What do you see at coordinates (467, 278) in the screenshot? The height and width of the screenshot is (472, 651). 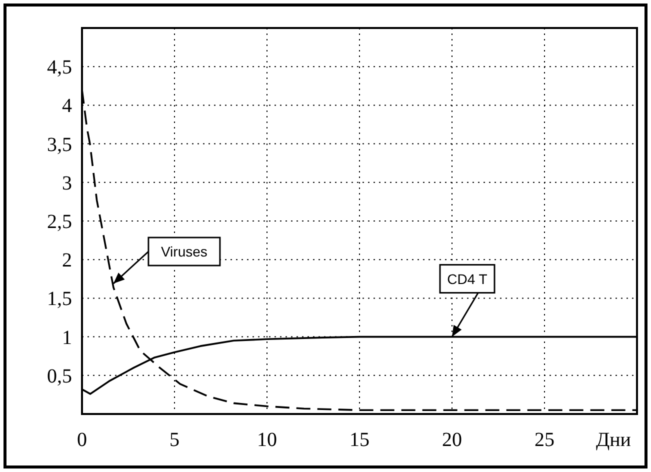 I see `annotation: CD4 T` at bounding box center [467, 278].